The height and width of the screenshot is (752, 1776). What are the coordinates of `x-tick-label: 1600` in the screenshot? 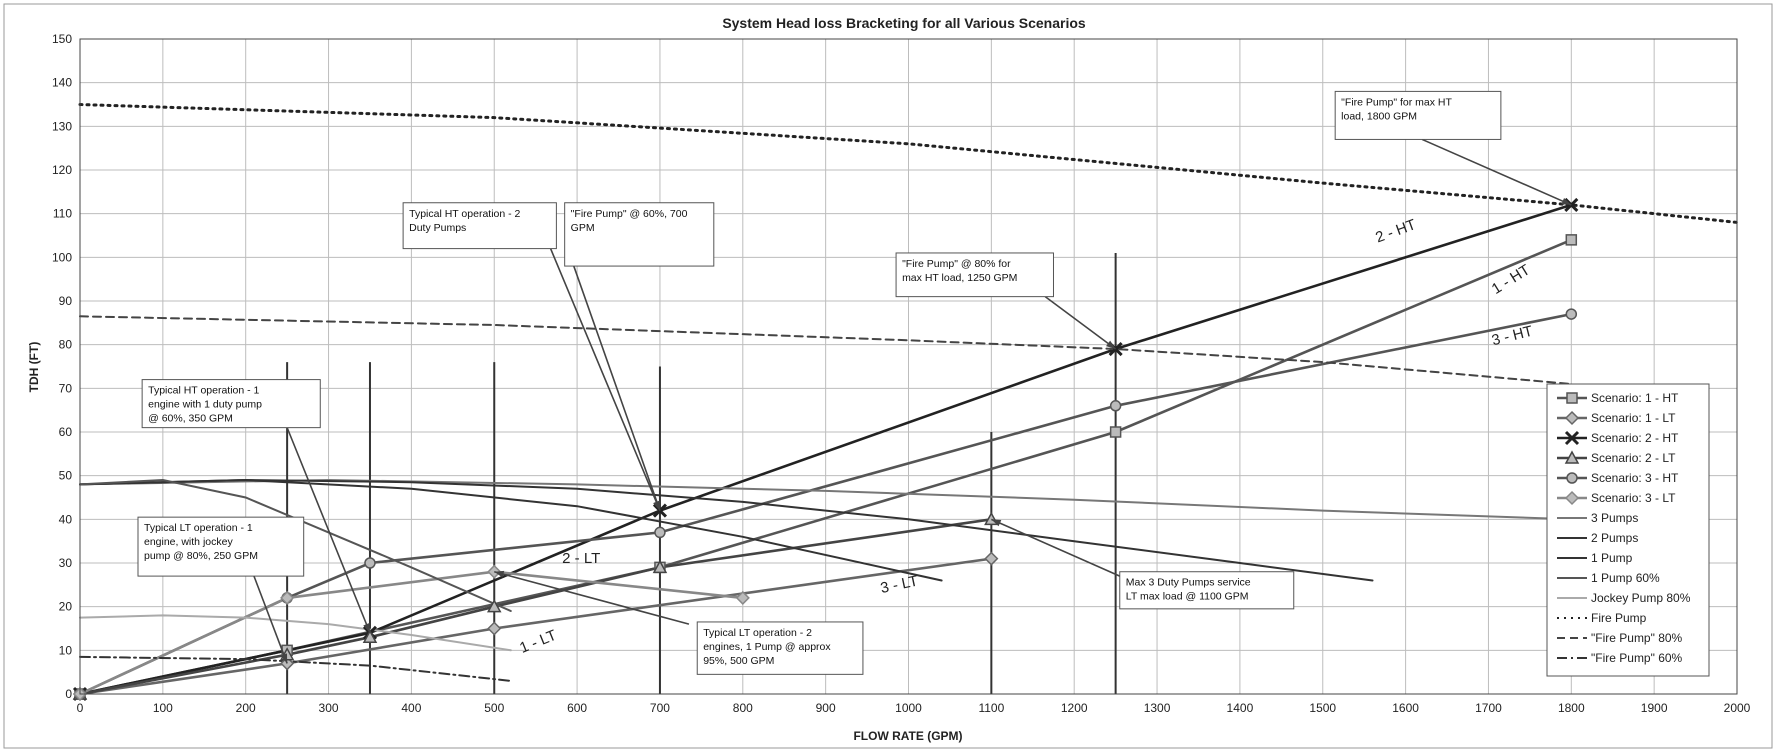 It's located at (1405, 708).